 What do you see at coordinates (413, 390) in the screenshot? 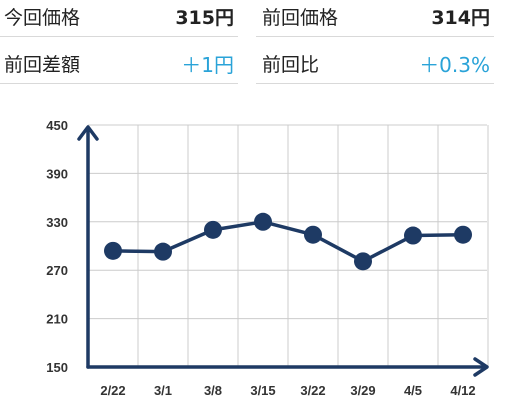
I see `x-tick-label: 4/5` at bounding box center [413, 390].